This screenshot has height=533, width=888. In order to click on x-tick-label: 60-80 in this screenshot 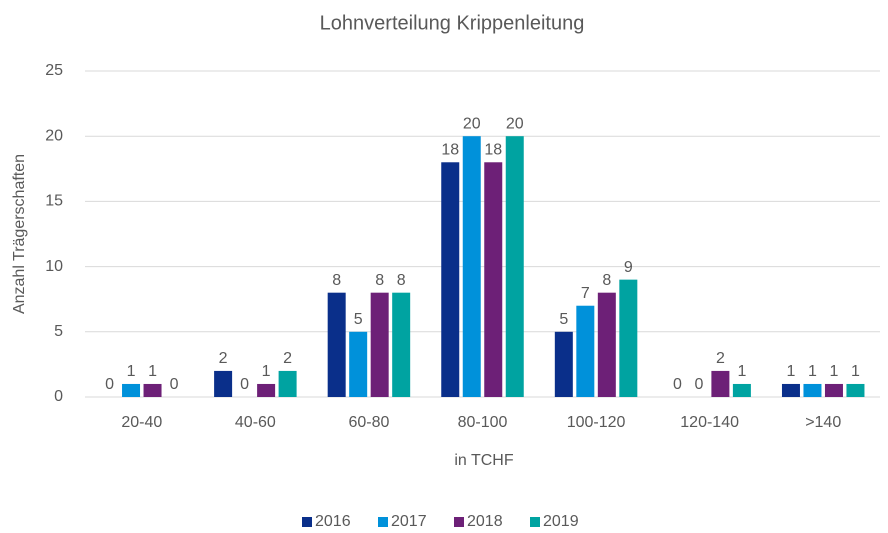, I will do `click(368, 422)`.